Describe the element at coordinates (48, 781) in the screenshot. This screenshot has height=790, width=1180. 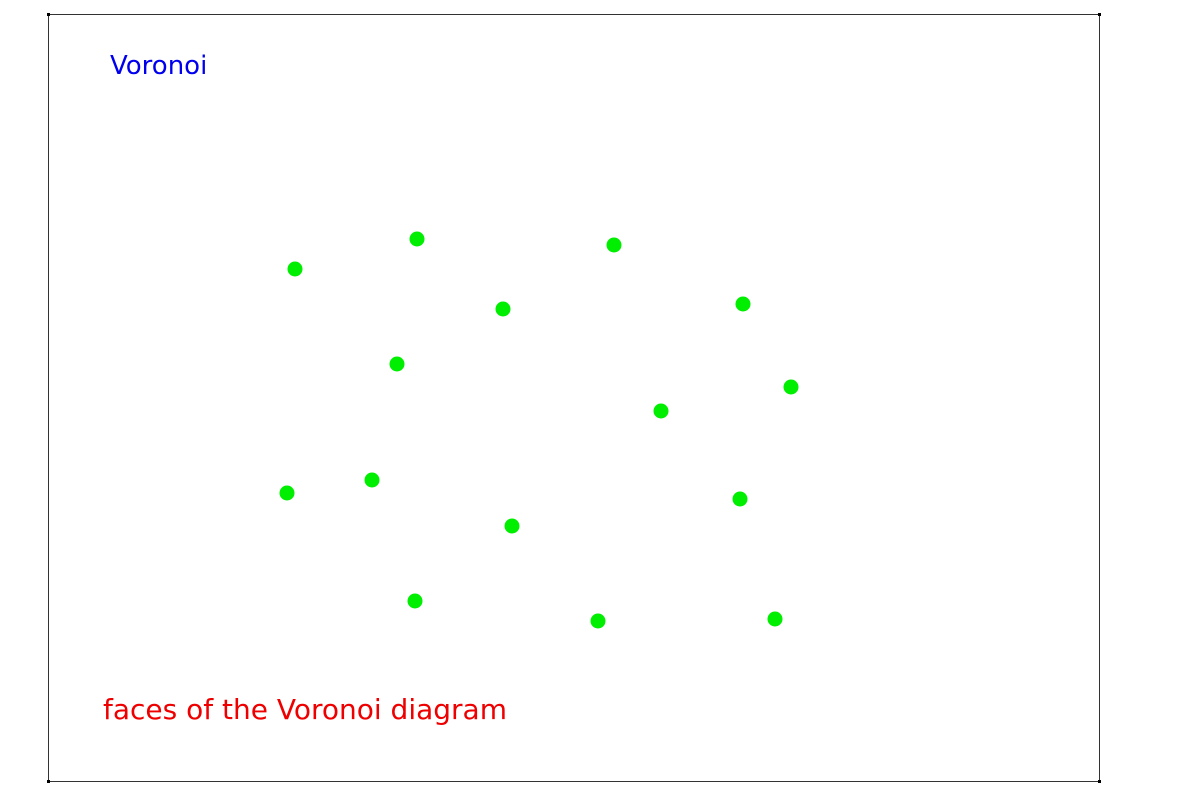
I see `frame-corner-bottom-left` at that location.